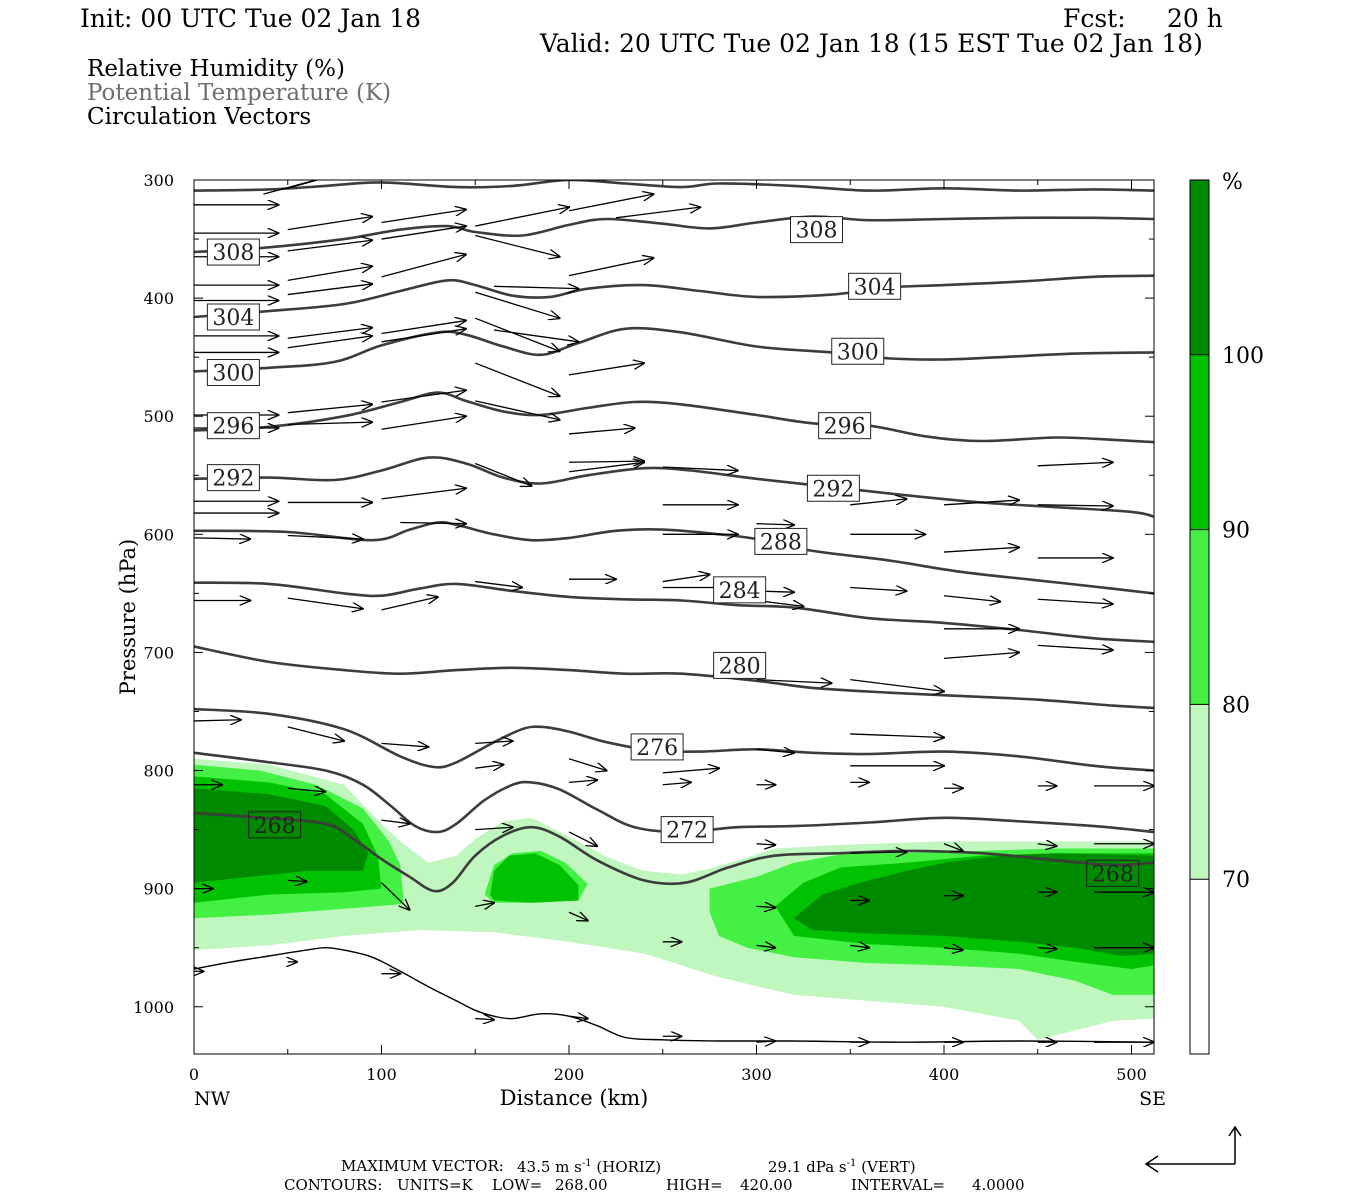 This screenshot has height=1200, width=1350. What do you see at coordinates (1193, 1149) in the screenshot?
I see `reference-vector-icon` at bounding box center [1193, 1149].